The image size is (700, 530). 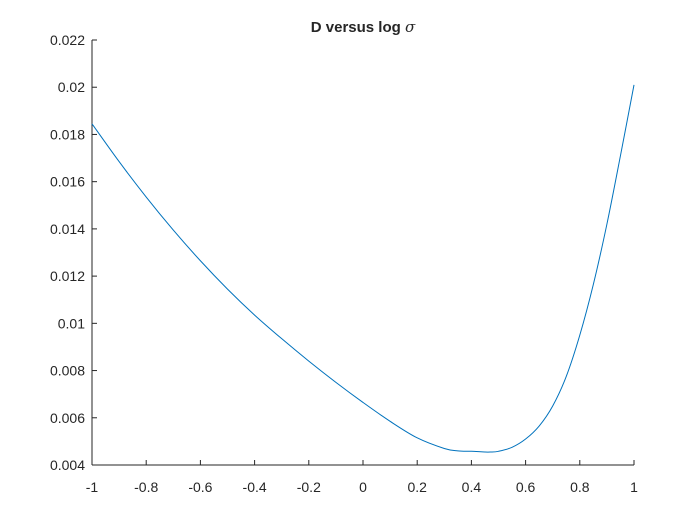 What do you see at coordinates (309, 487) in the screenshot?
I see `x-tick-label: -0.2` at bounding box center [309, 487].